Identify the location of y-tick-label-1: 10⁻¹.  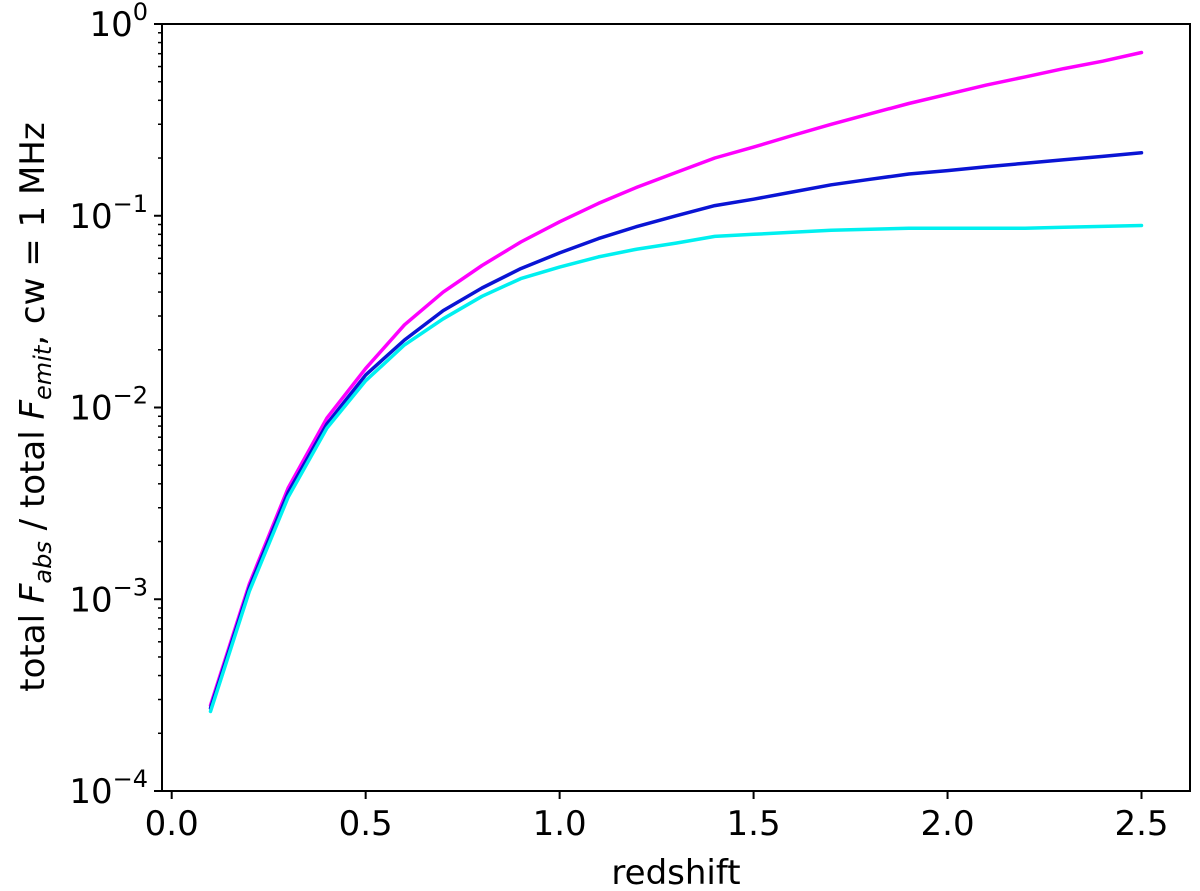
(108, 213).